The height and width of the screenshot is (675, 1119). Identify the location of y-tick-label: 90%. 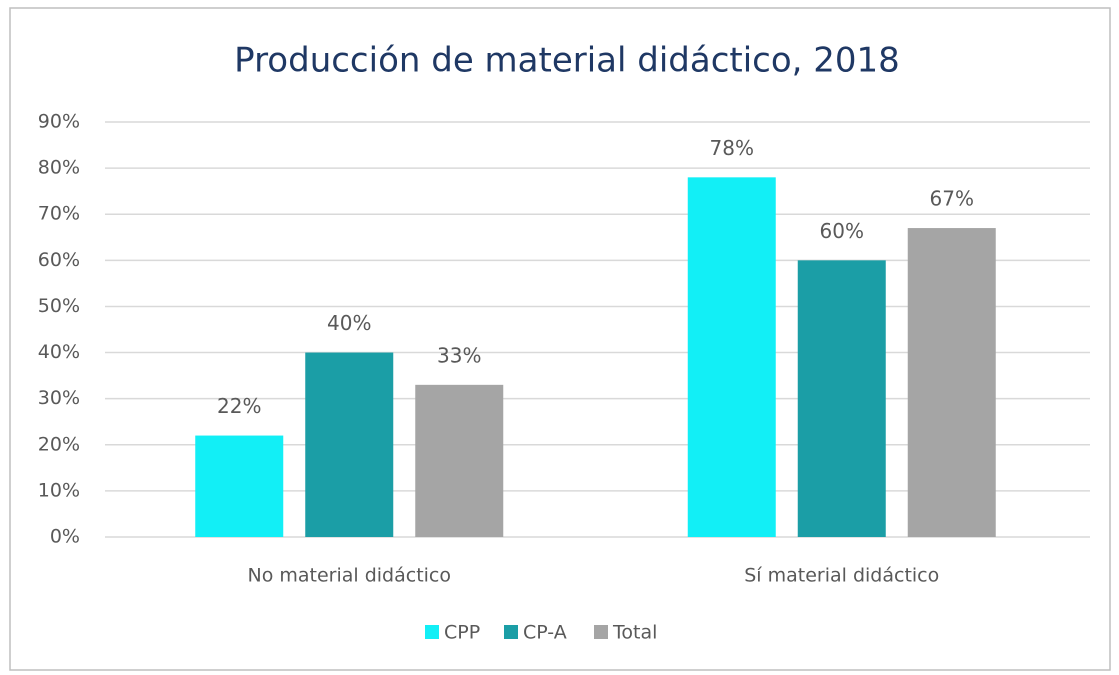
(59, 122).